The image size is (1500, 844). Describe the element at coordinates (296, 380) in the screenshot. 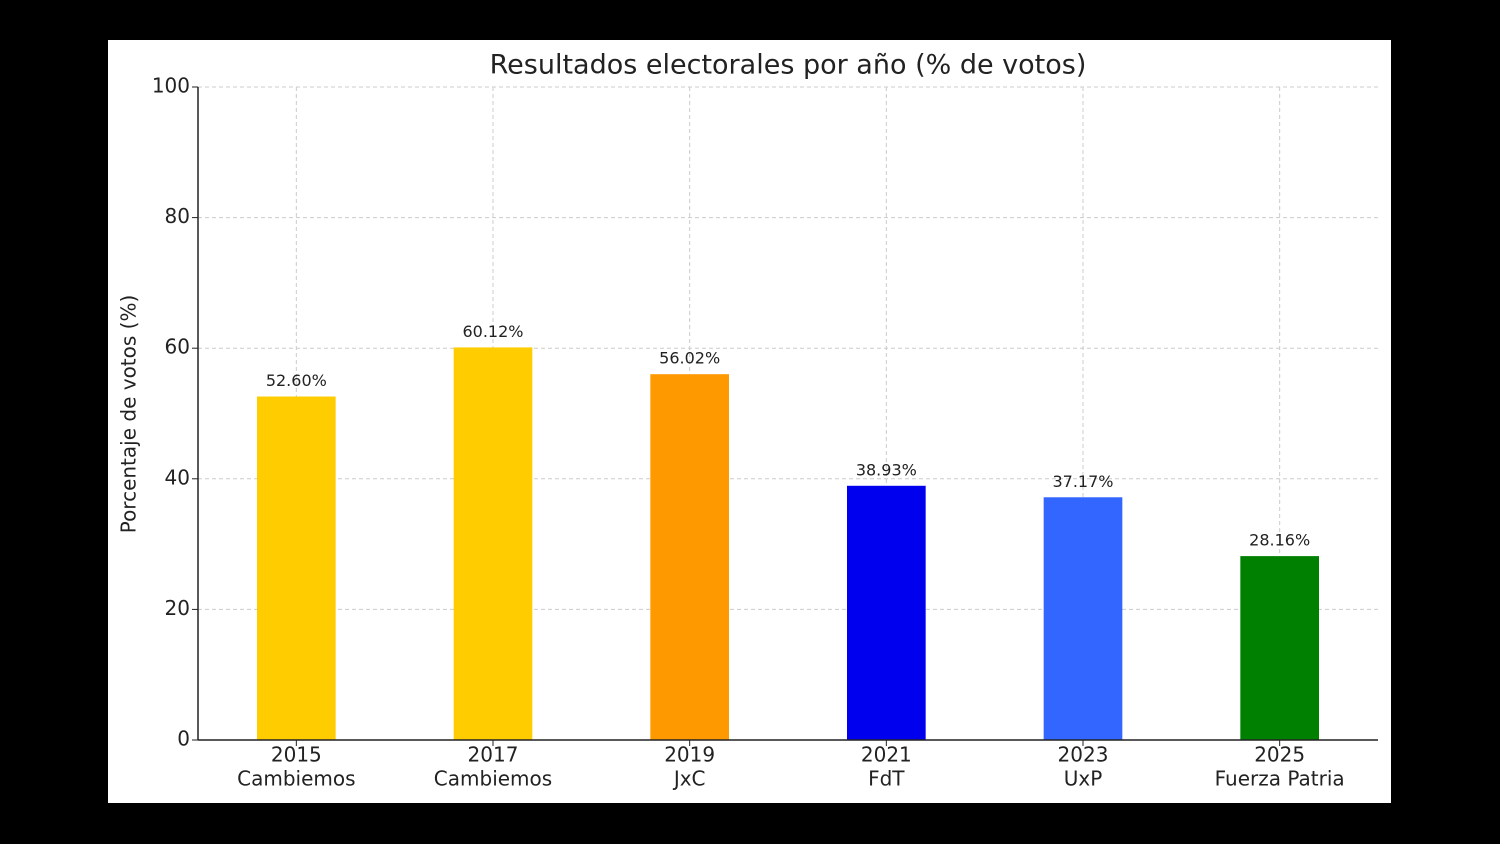

I see `value-label: 52.60%` at that location.